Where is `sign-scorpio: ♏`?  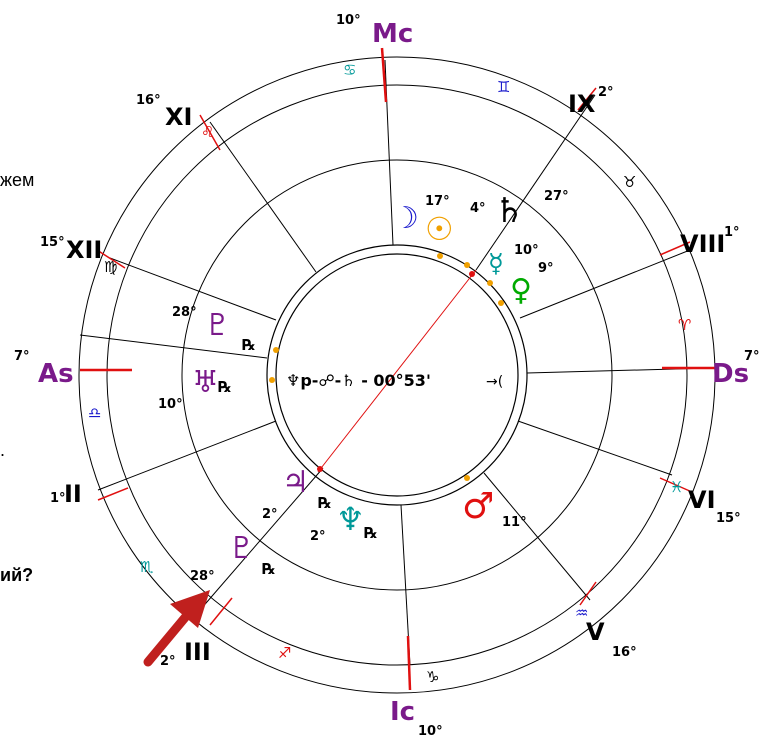
sign-scorpio: ♏ is located at coordinates (147, 567).